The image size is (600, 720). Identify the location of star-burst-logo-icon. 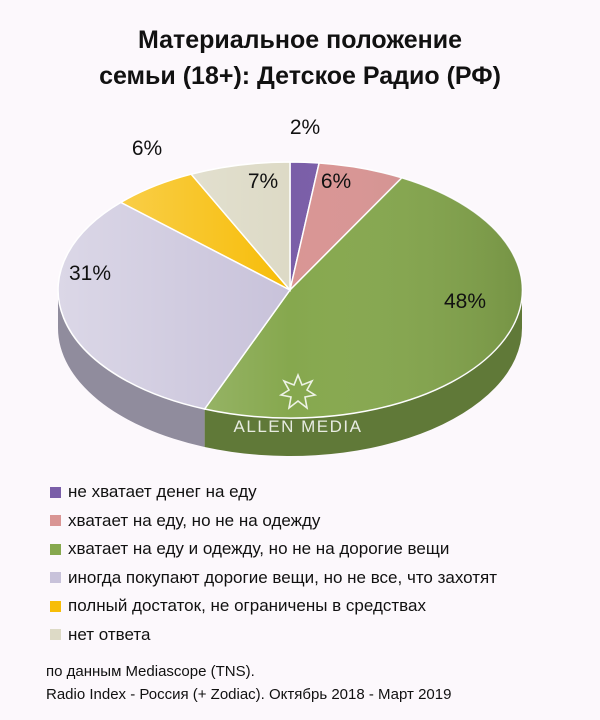
(298, 391).